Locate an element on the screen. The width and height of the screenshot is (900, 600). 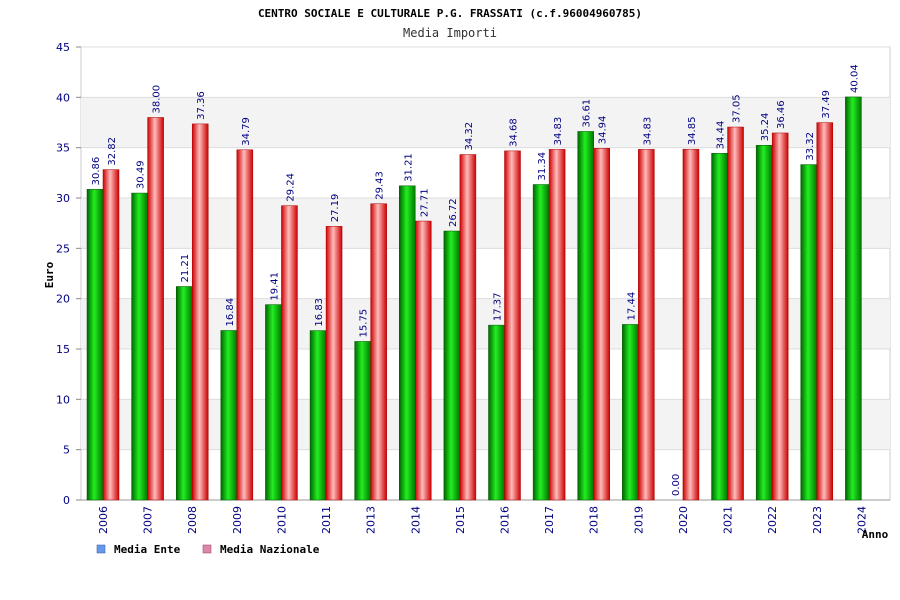
bar-nazionale-2010 is located at coordinates (289, 353).